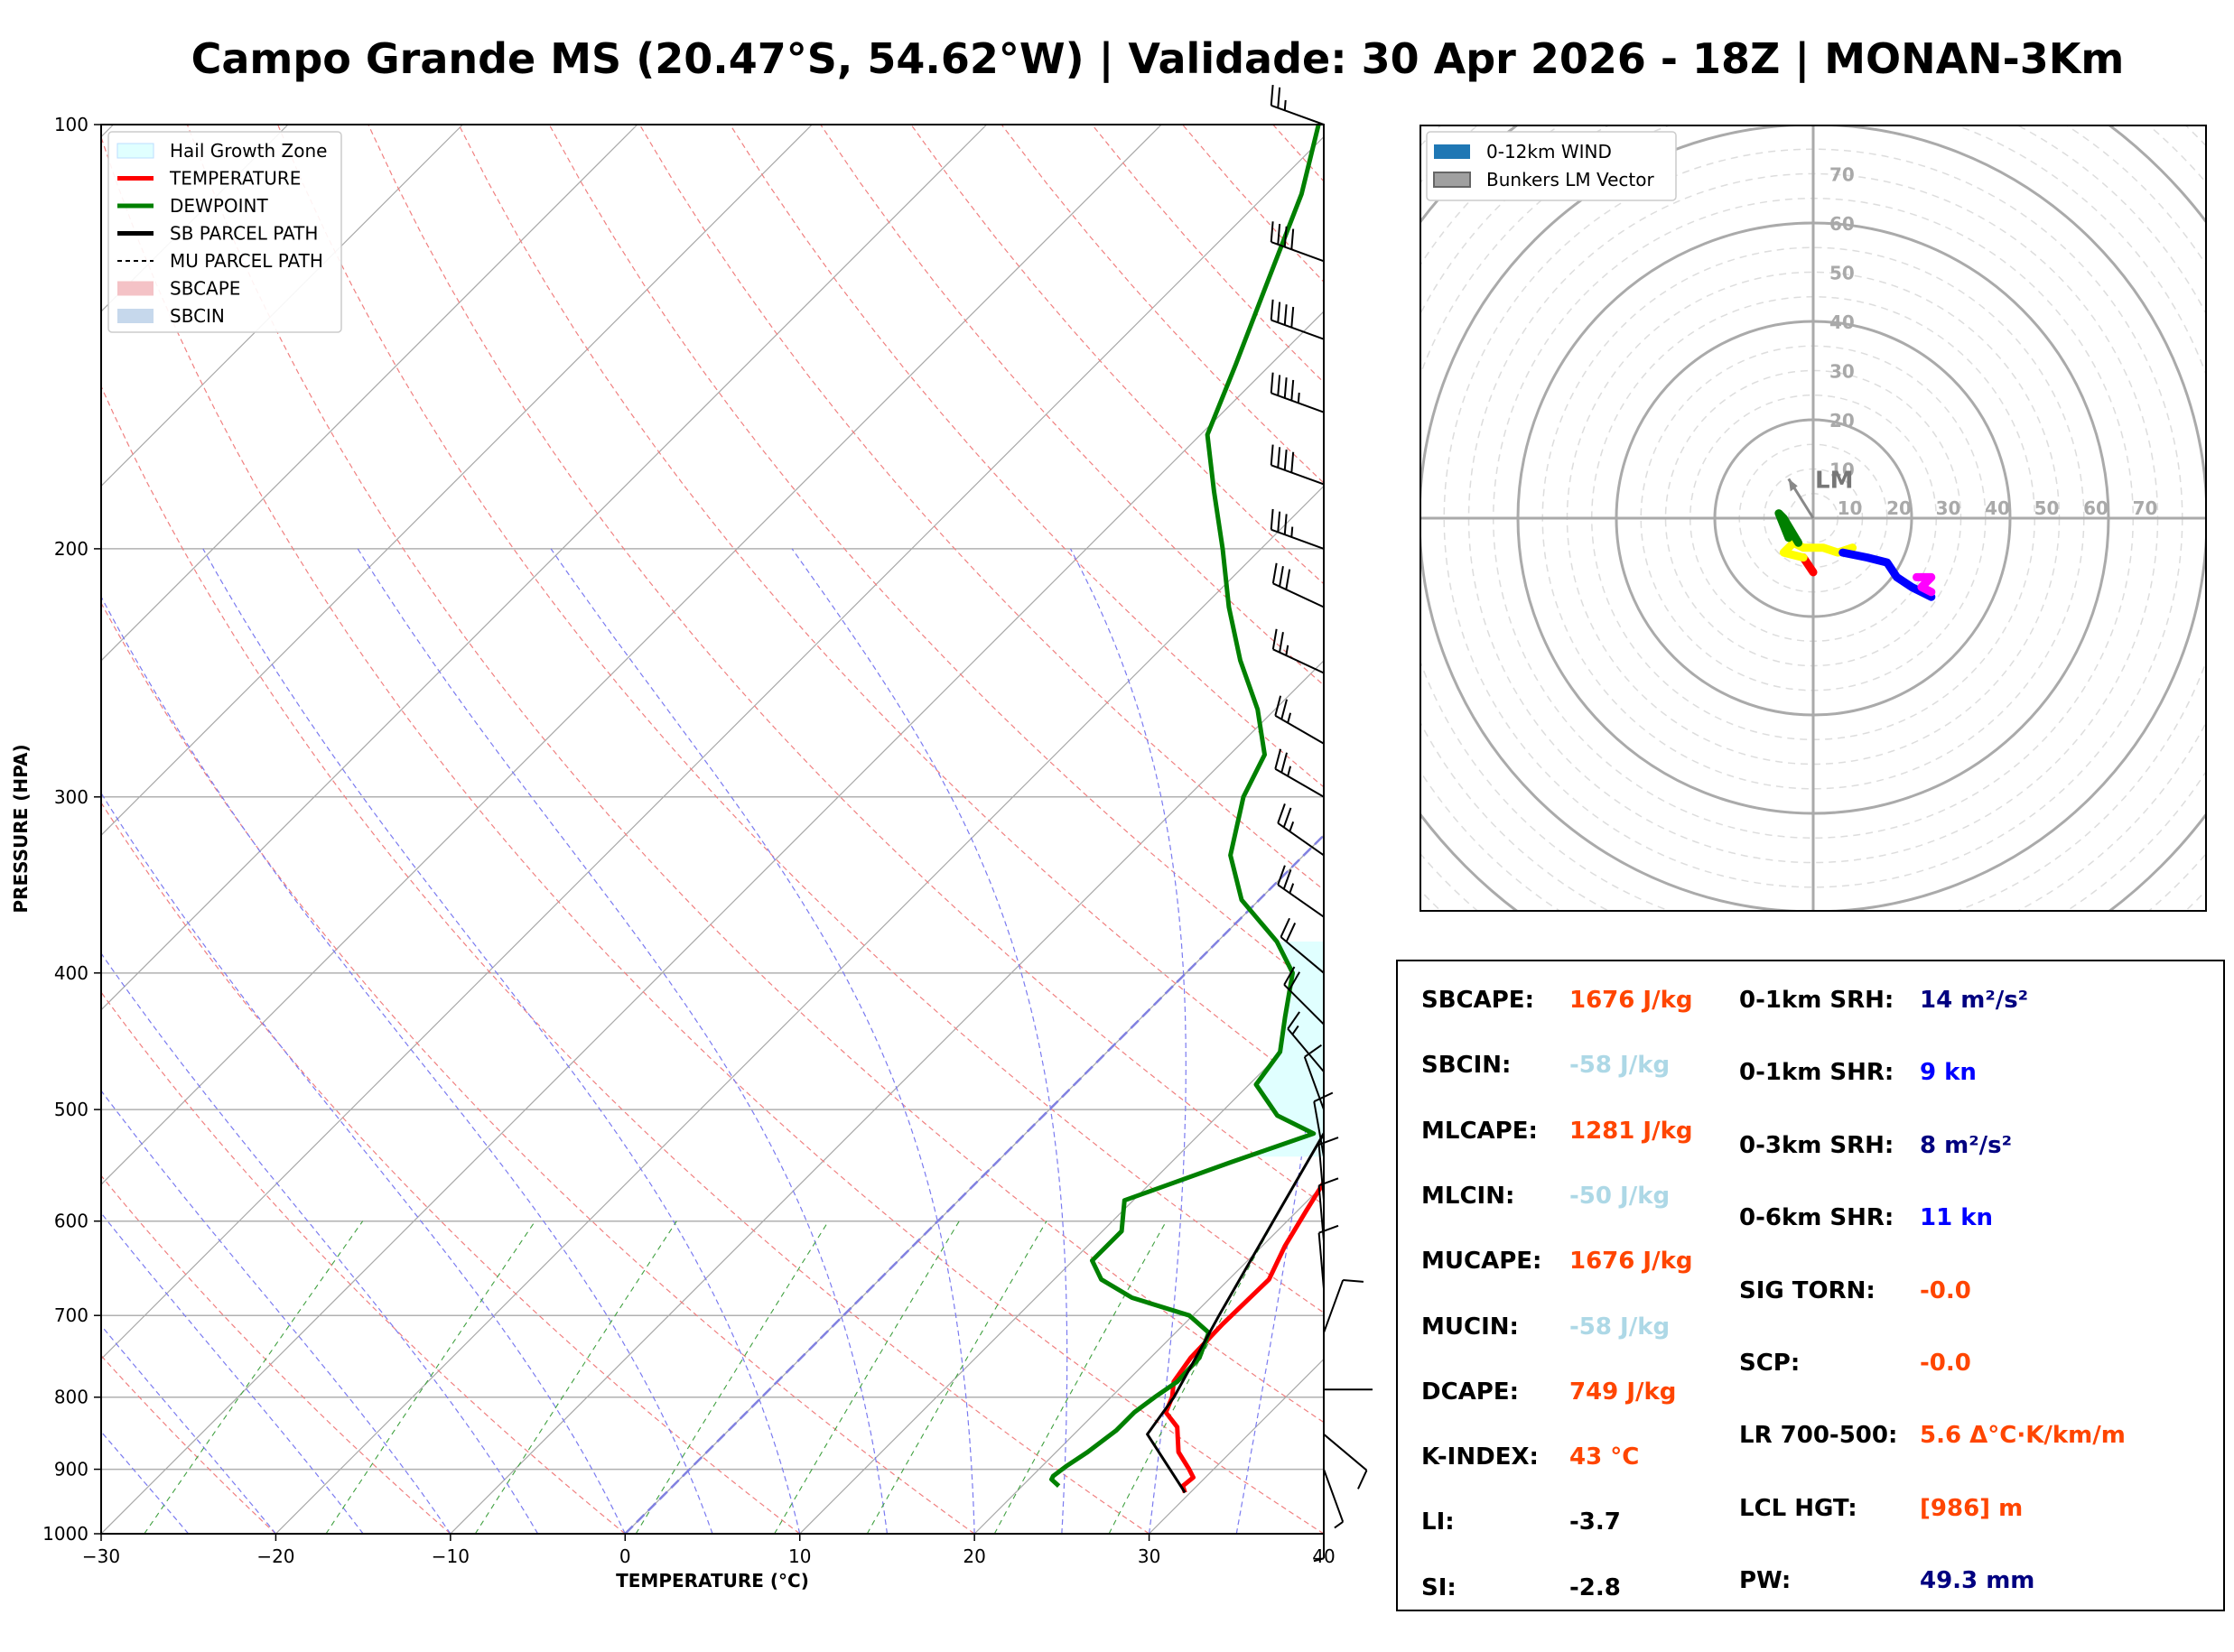 The width and height of the screenshot is (2234, 1652). Describe the element at coordinates (1808, 1290) in the screenshot. I see `stat-label: SIG TORN:` at that location.